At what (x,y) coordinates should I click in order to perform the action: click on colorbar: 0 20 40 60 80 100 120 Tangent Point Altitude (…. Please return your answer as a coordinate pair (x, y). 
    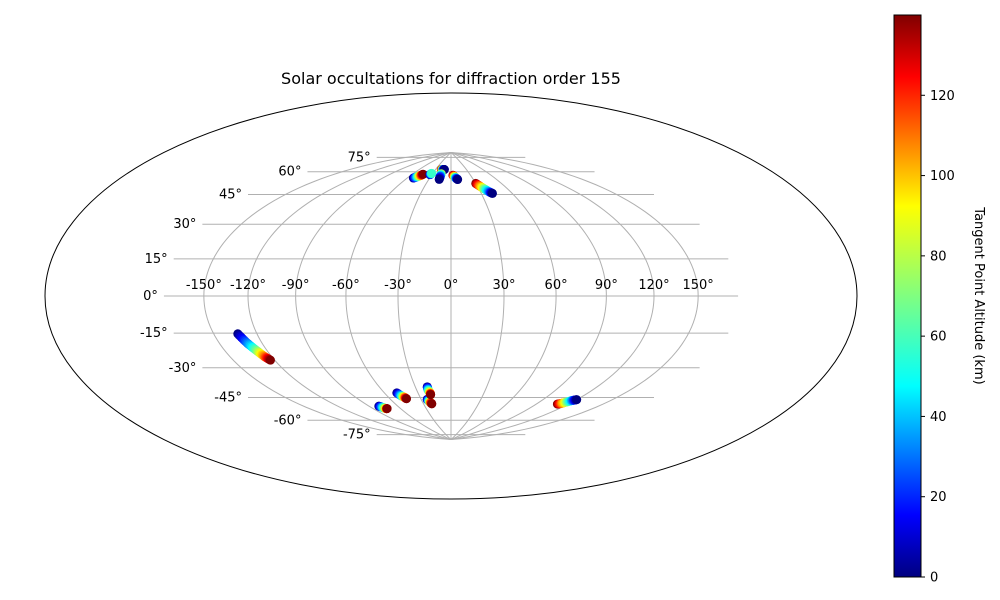
    Looking at the image, I should click on (939, 300).